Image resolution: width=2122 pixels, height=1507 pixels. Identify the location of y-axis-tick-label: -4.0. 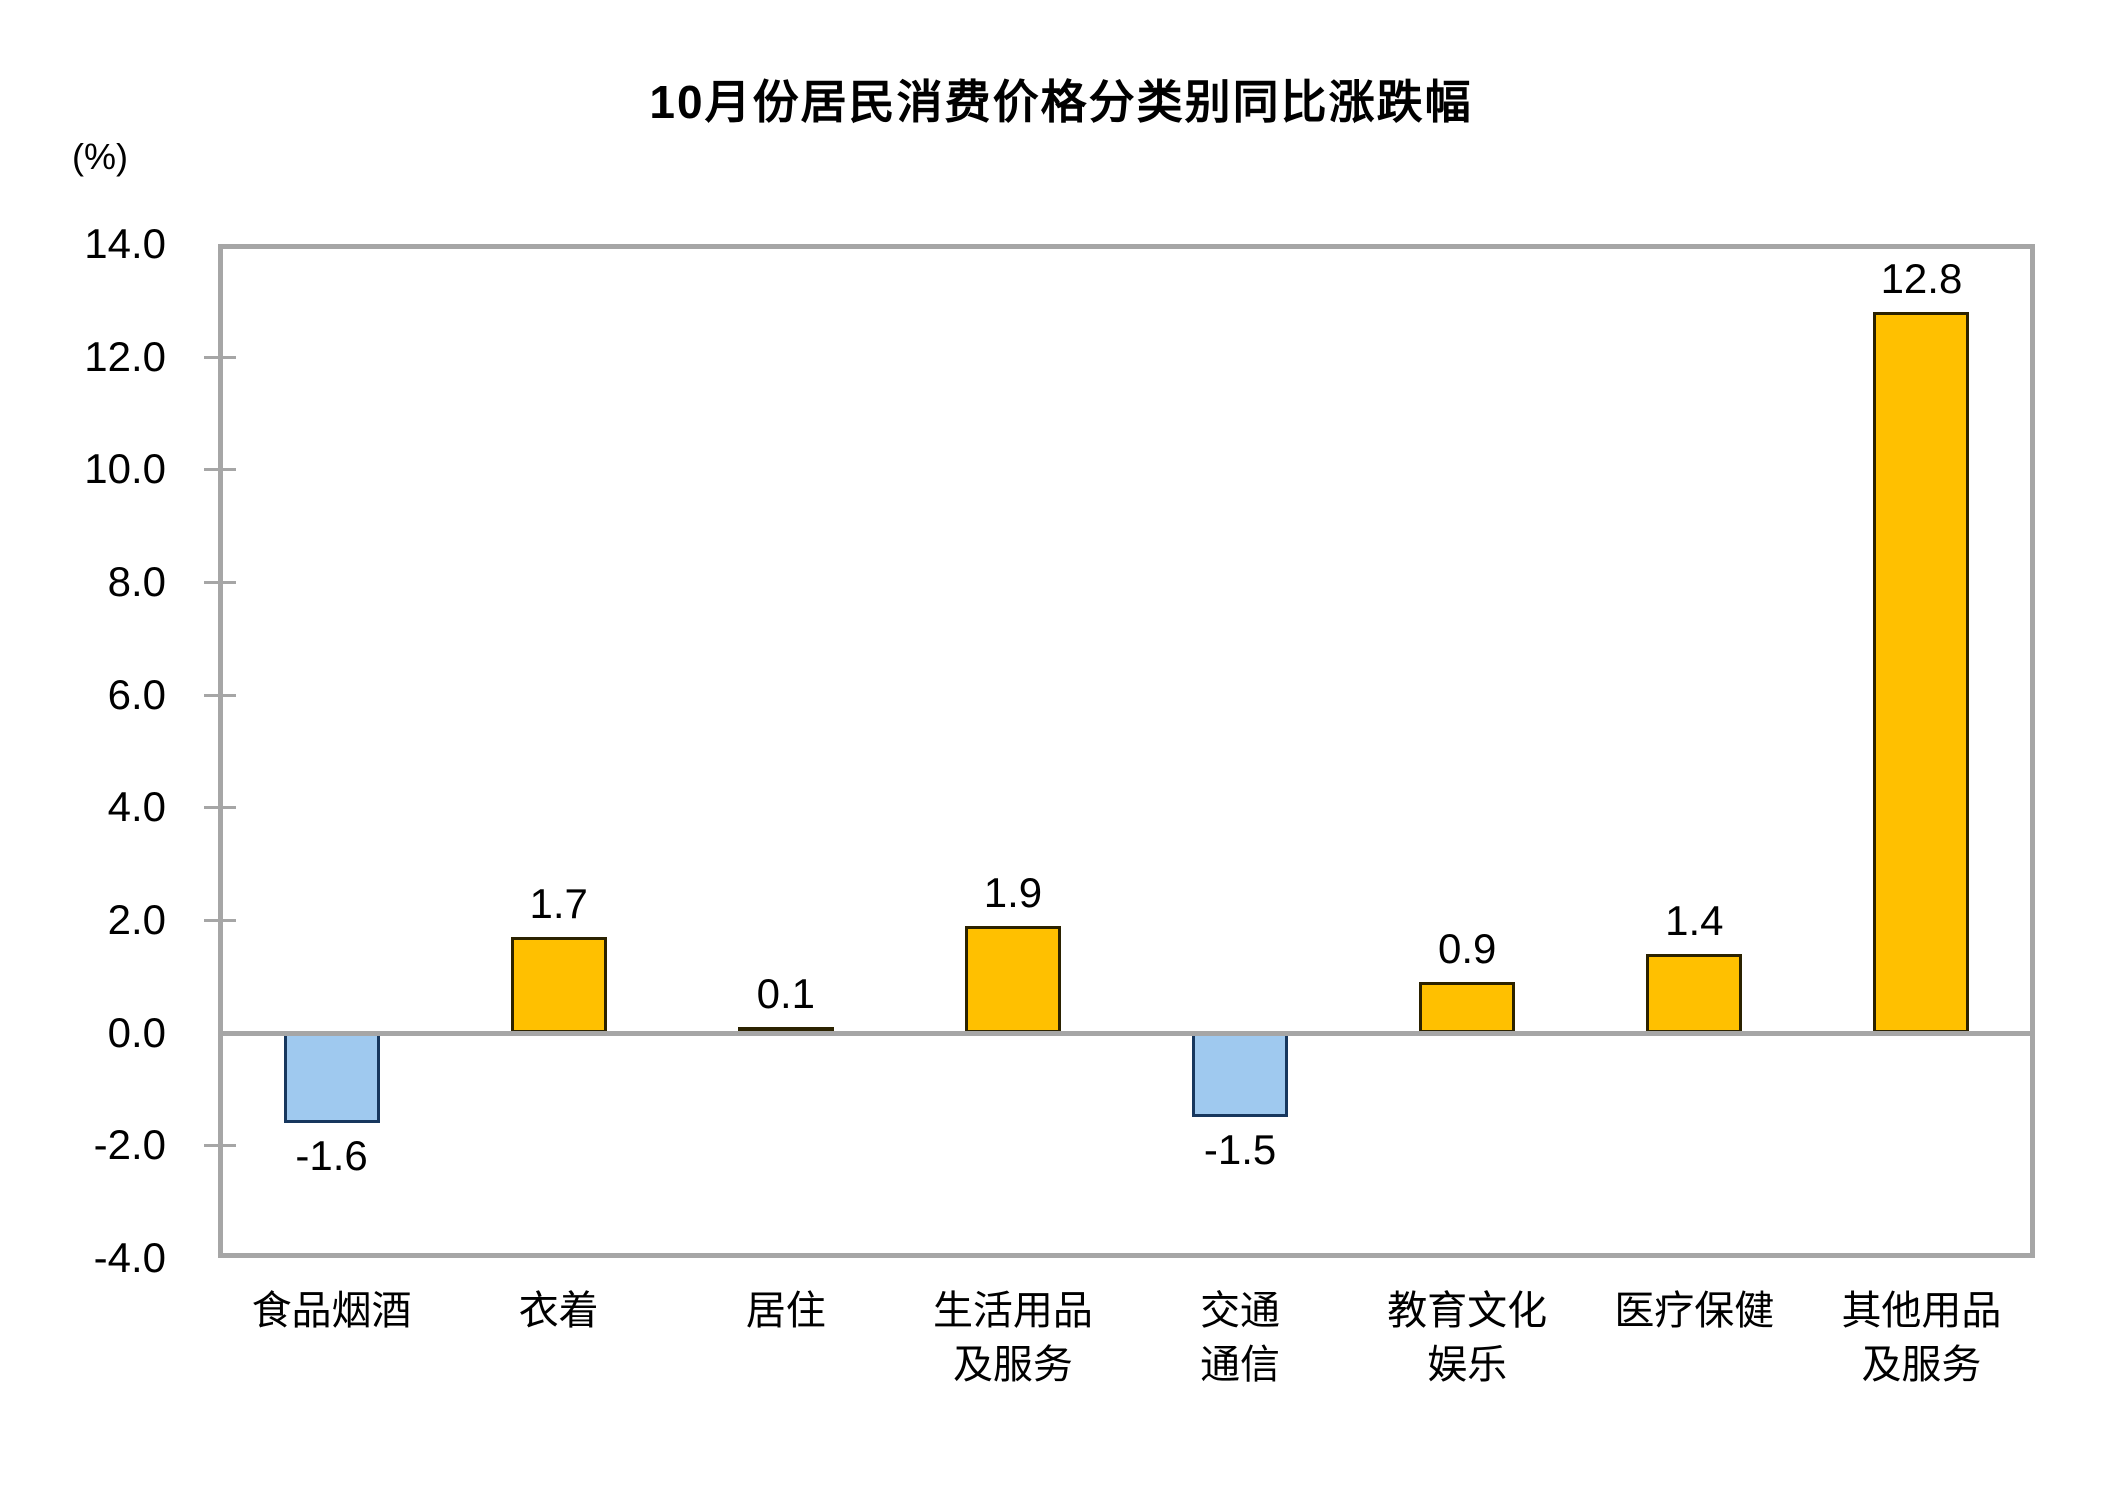
(129, 1257).